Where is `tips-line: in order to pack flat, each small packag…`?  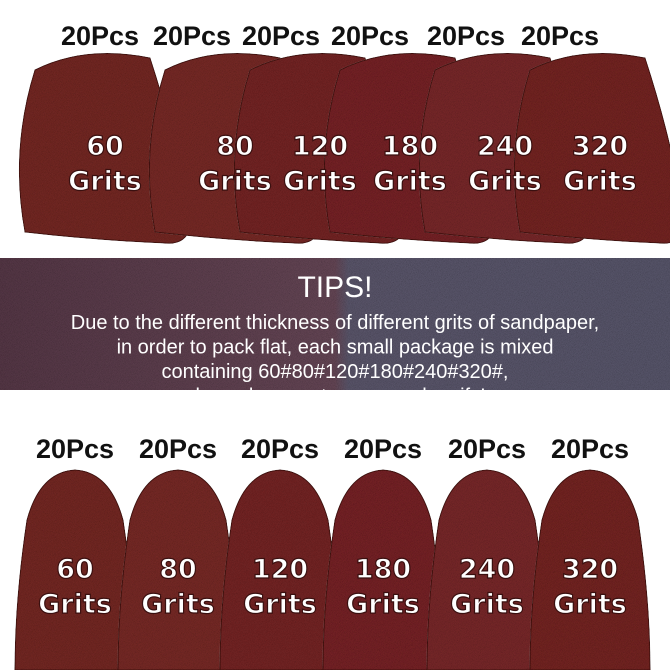 tips-line: in order to pack flat, each small packag… is located at coordinates (335, 348).